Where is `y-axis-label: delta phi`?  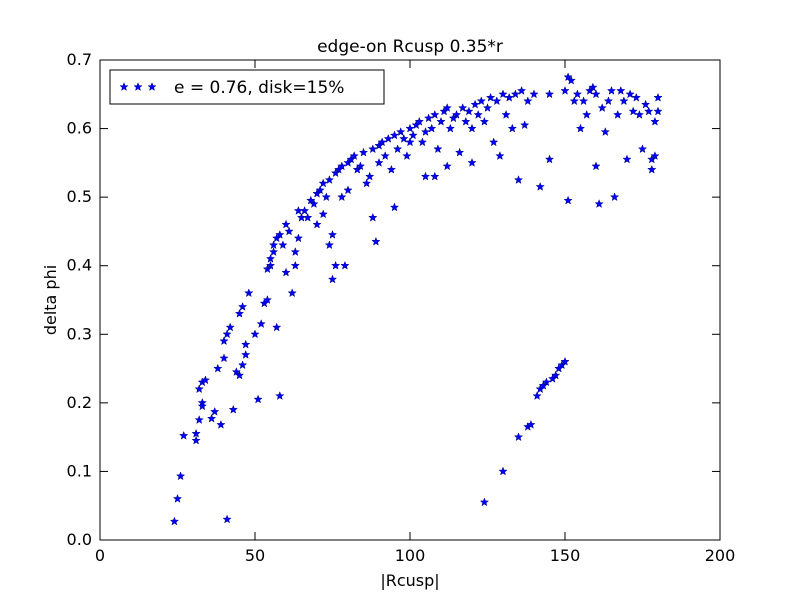
y-axis-label: delta phi is located at coordinates (50, 300).